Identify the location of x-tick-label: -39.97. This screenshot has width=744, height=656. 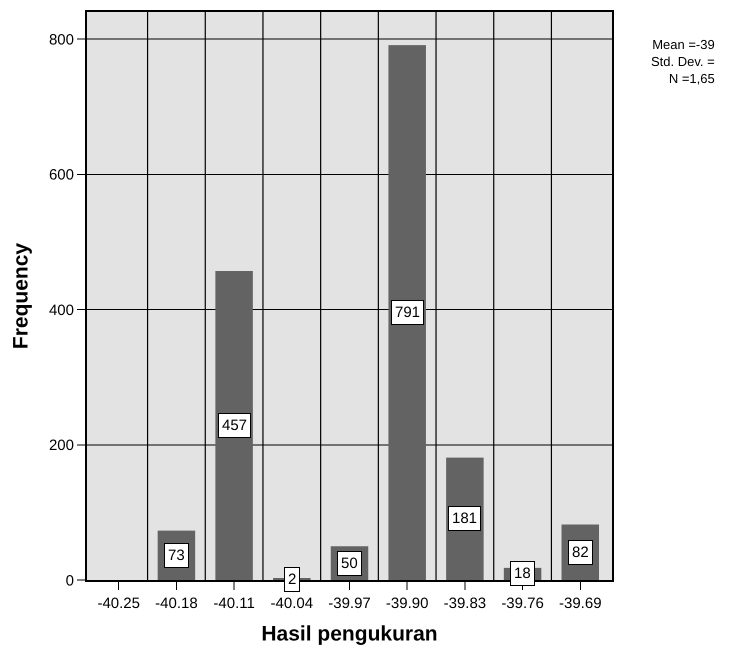
(349, 603).